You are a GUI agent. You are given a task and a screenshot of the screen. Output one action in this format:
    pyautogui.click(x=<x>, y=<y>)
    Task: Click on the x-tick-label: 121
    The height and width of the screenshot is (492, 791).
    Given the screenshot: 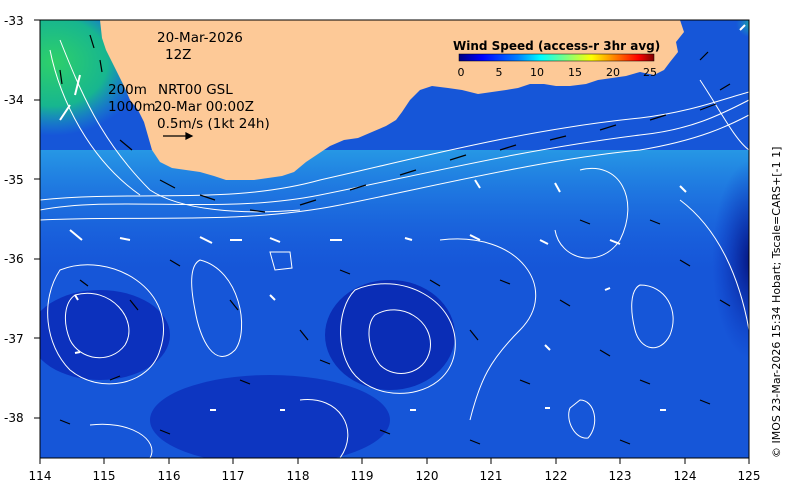 What is the action you would take?
    pyautogui.click(x=491, y=476)
    